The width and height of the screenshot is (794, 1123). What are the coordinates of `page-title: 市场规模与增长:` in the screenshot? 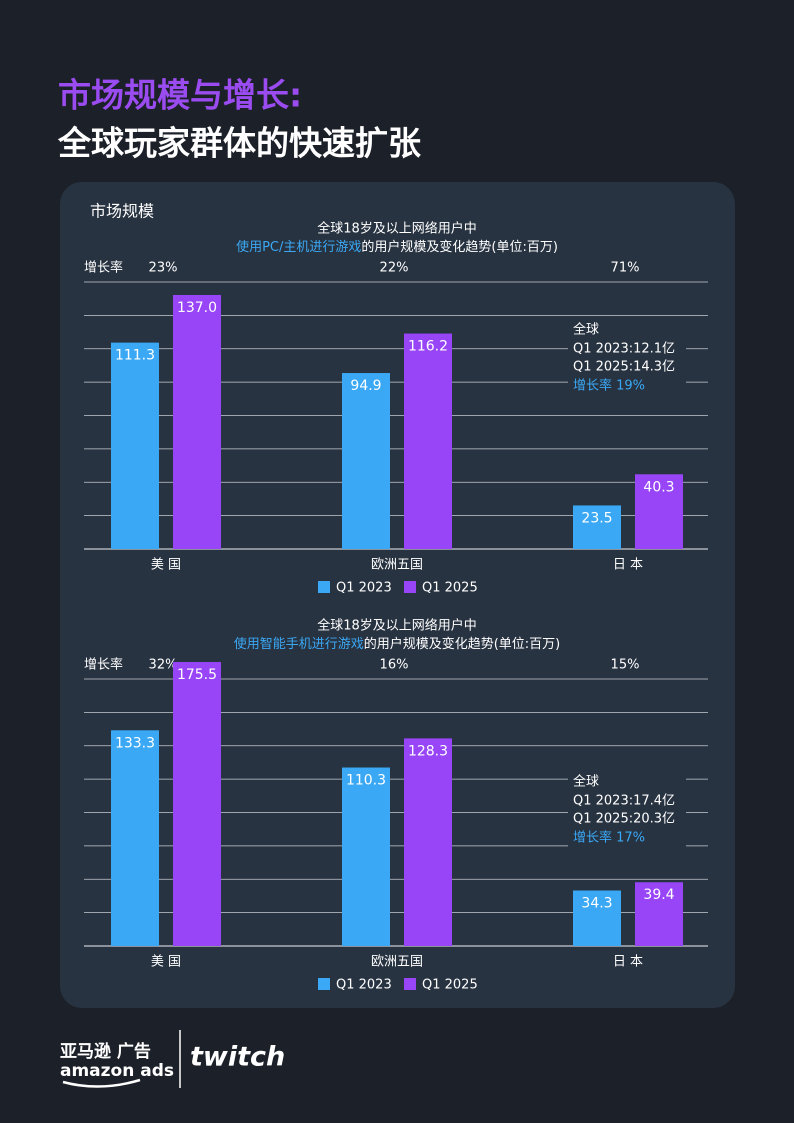 It's located at (180, 95).